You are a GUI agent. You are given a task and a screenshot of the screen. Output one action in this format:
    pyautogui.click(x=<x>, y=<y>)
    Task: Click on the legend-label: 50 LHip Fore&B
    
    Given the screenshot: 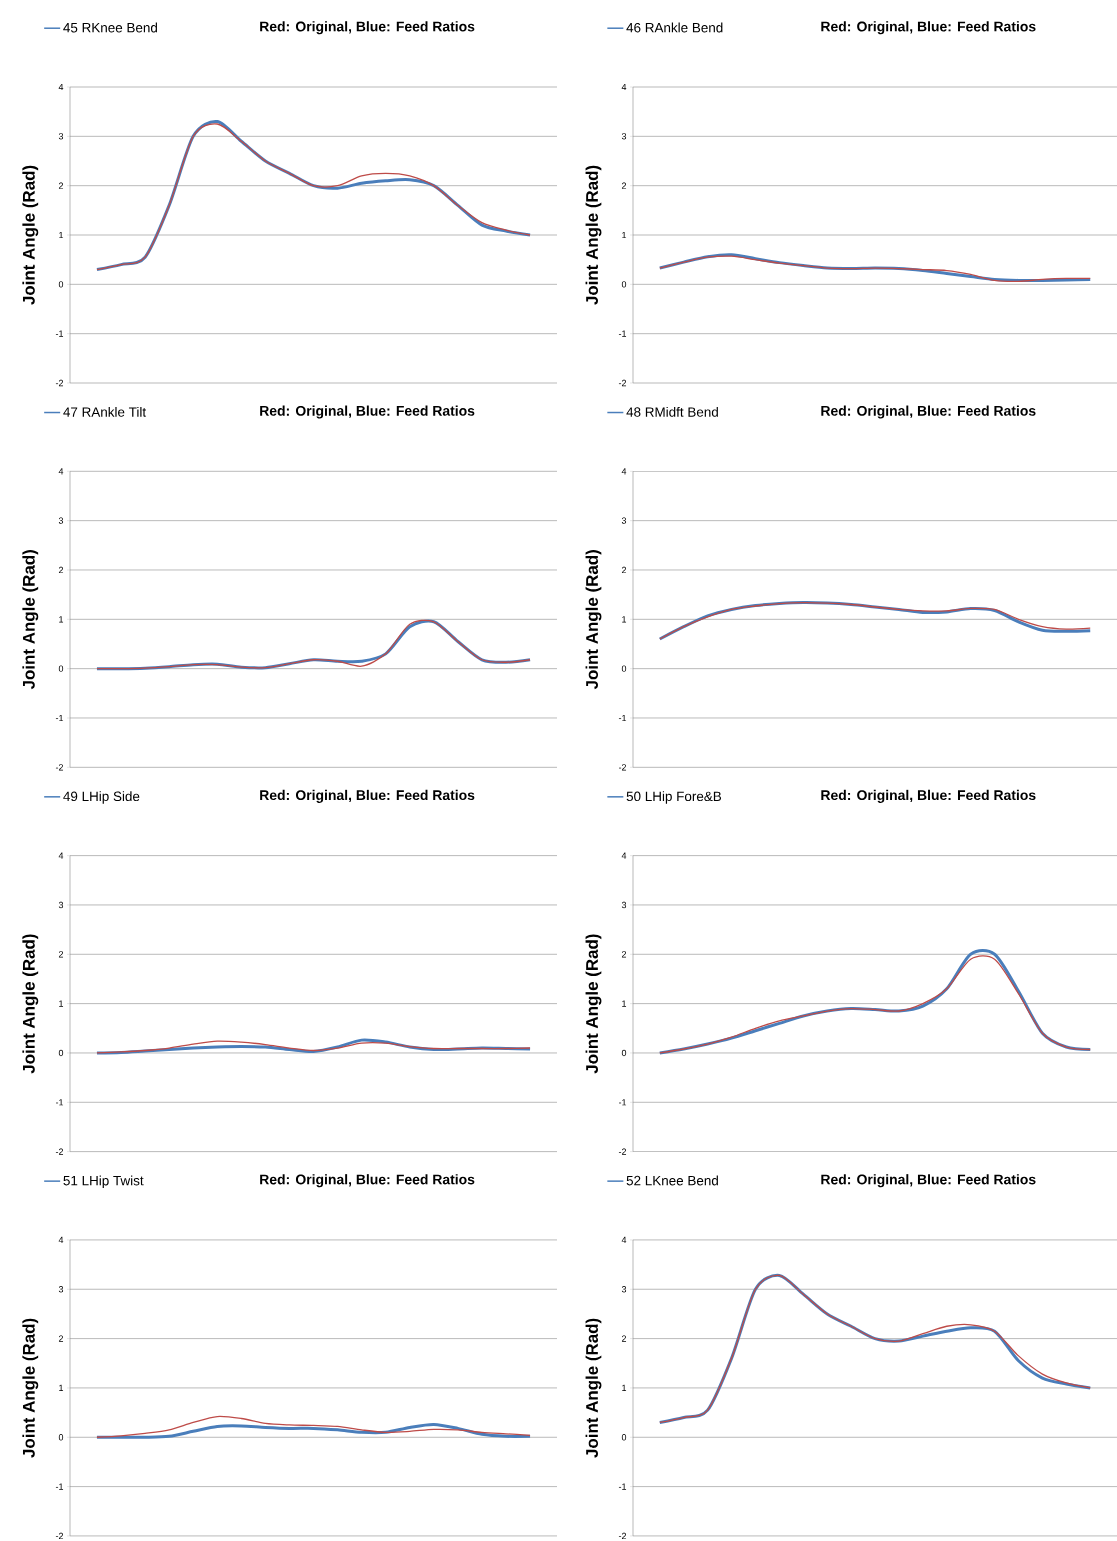 What is the action you would take?
    pyautogui.click(x=674, y=797)
    